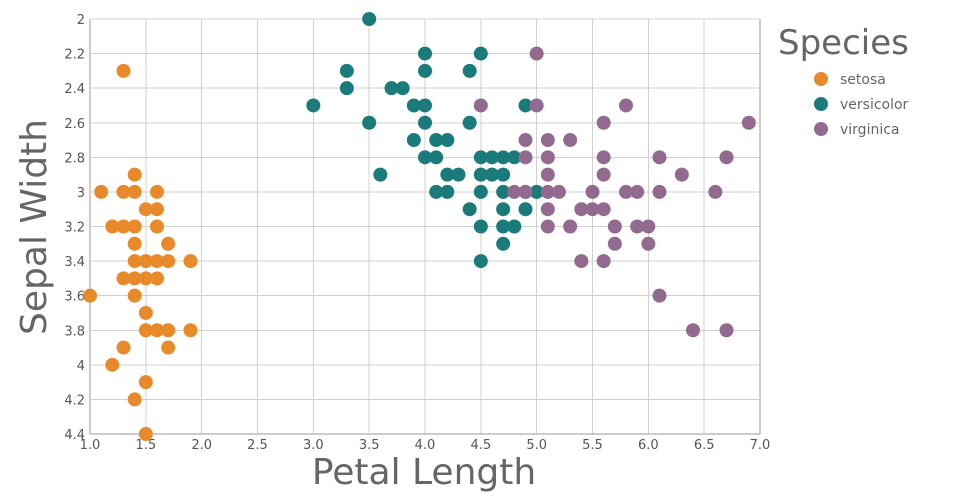 The height and width of the screenshot is (500, 960). What do you see at coordinates (648, 445) in the screenshot?
I see `x-tick-label: 6.0` at bounding box center [648, 445].